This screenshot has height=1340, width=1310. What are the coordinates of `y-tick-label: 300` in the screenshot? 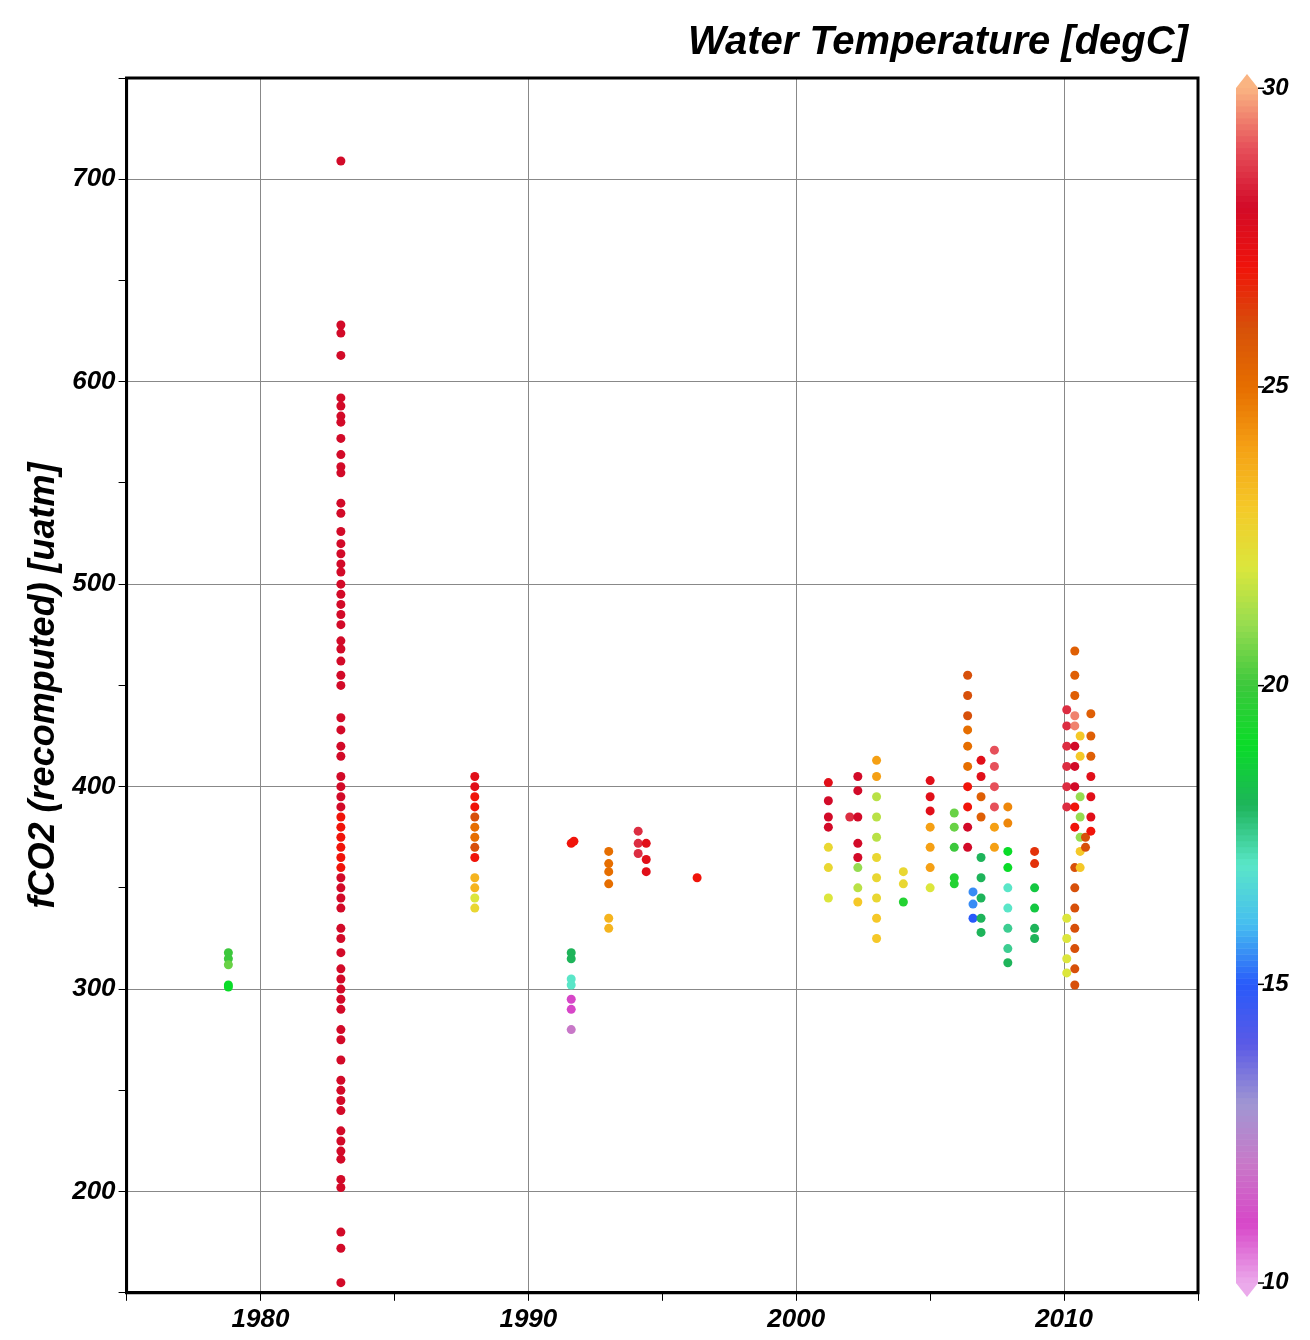 It's located at (94, 987).